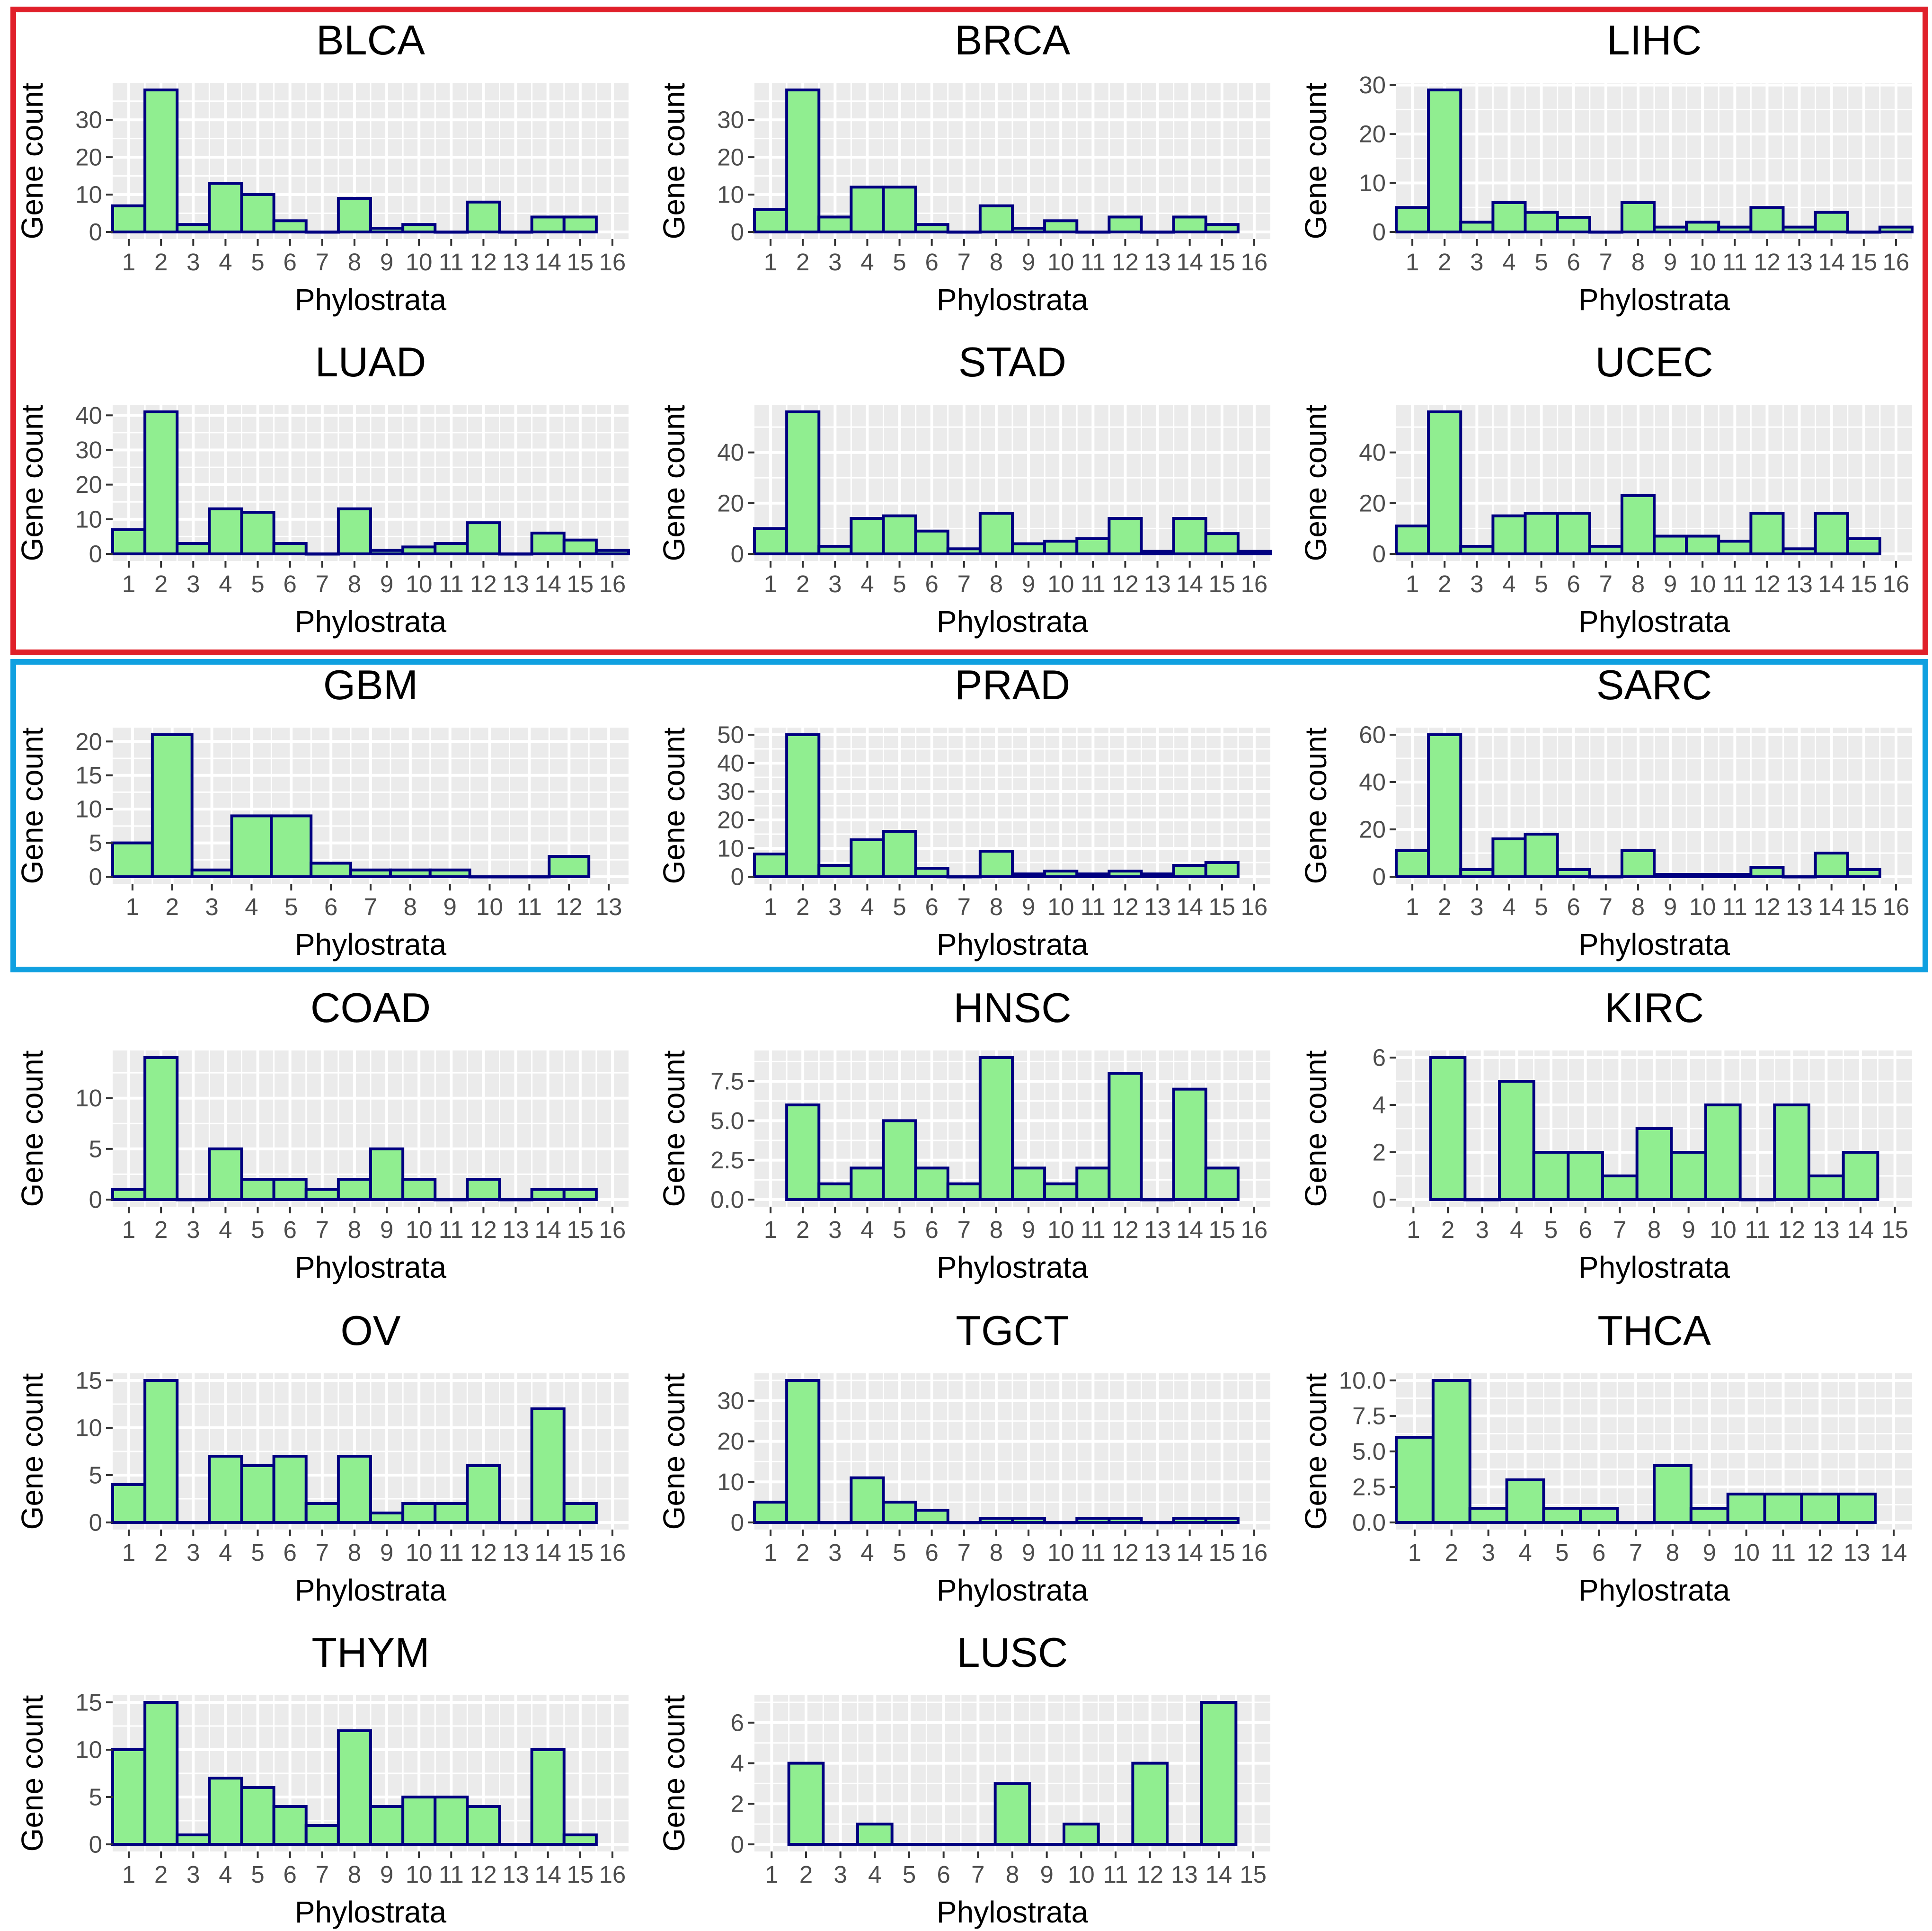 The height and width of the screenshot is (1931, 1932). I want to click on y-tick-label: 5.0, so click(1369, 1451).